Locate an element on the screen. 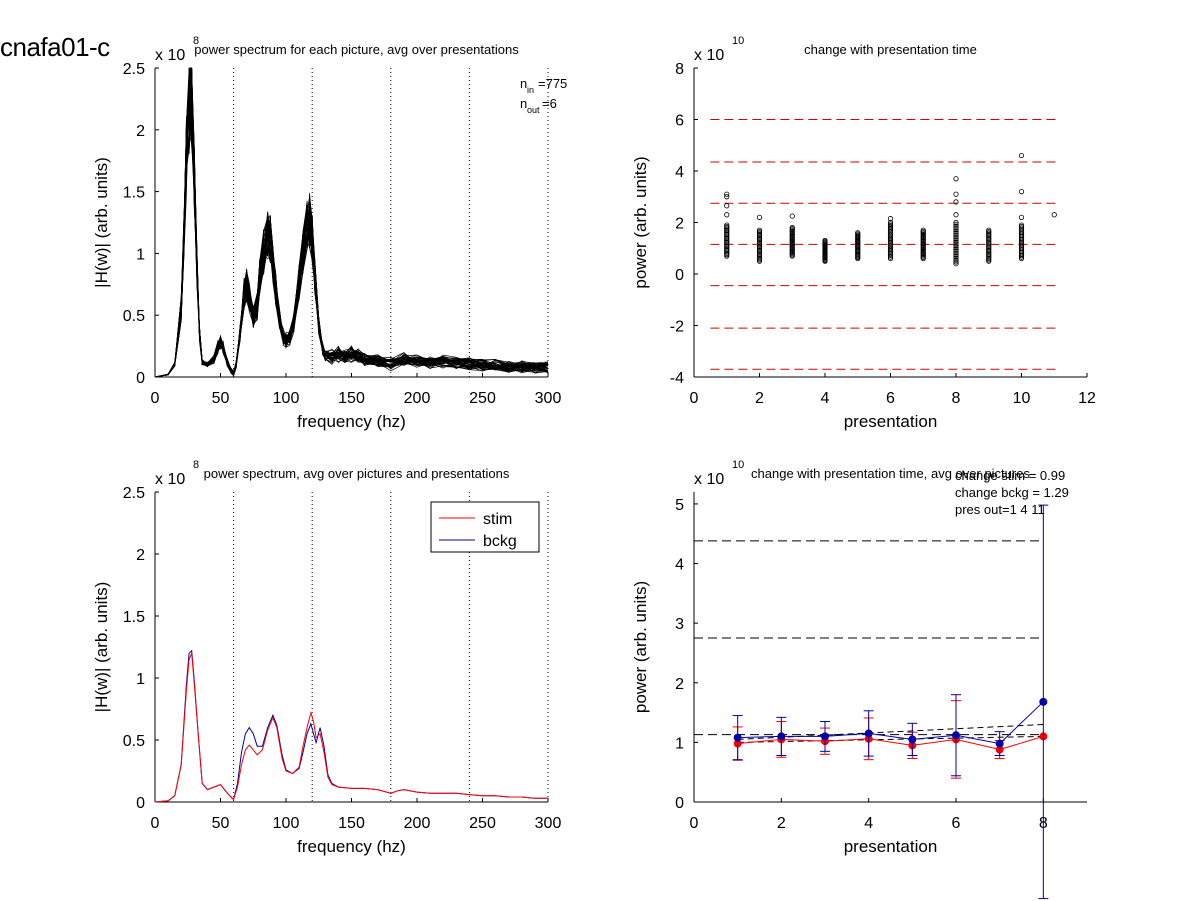 The height and width of the screenshot is (901, 1200). x-tick-label: 8 is located at coordinates (956, 398).